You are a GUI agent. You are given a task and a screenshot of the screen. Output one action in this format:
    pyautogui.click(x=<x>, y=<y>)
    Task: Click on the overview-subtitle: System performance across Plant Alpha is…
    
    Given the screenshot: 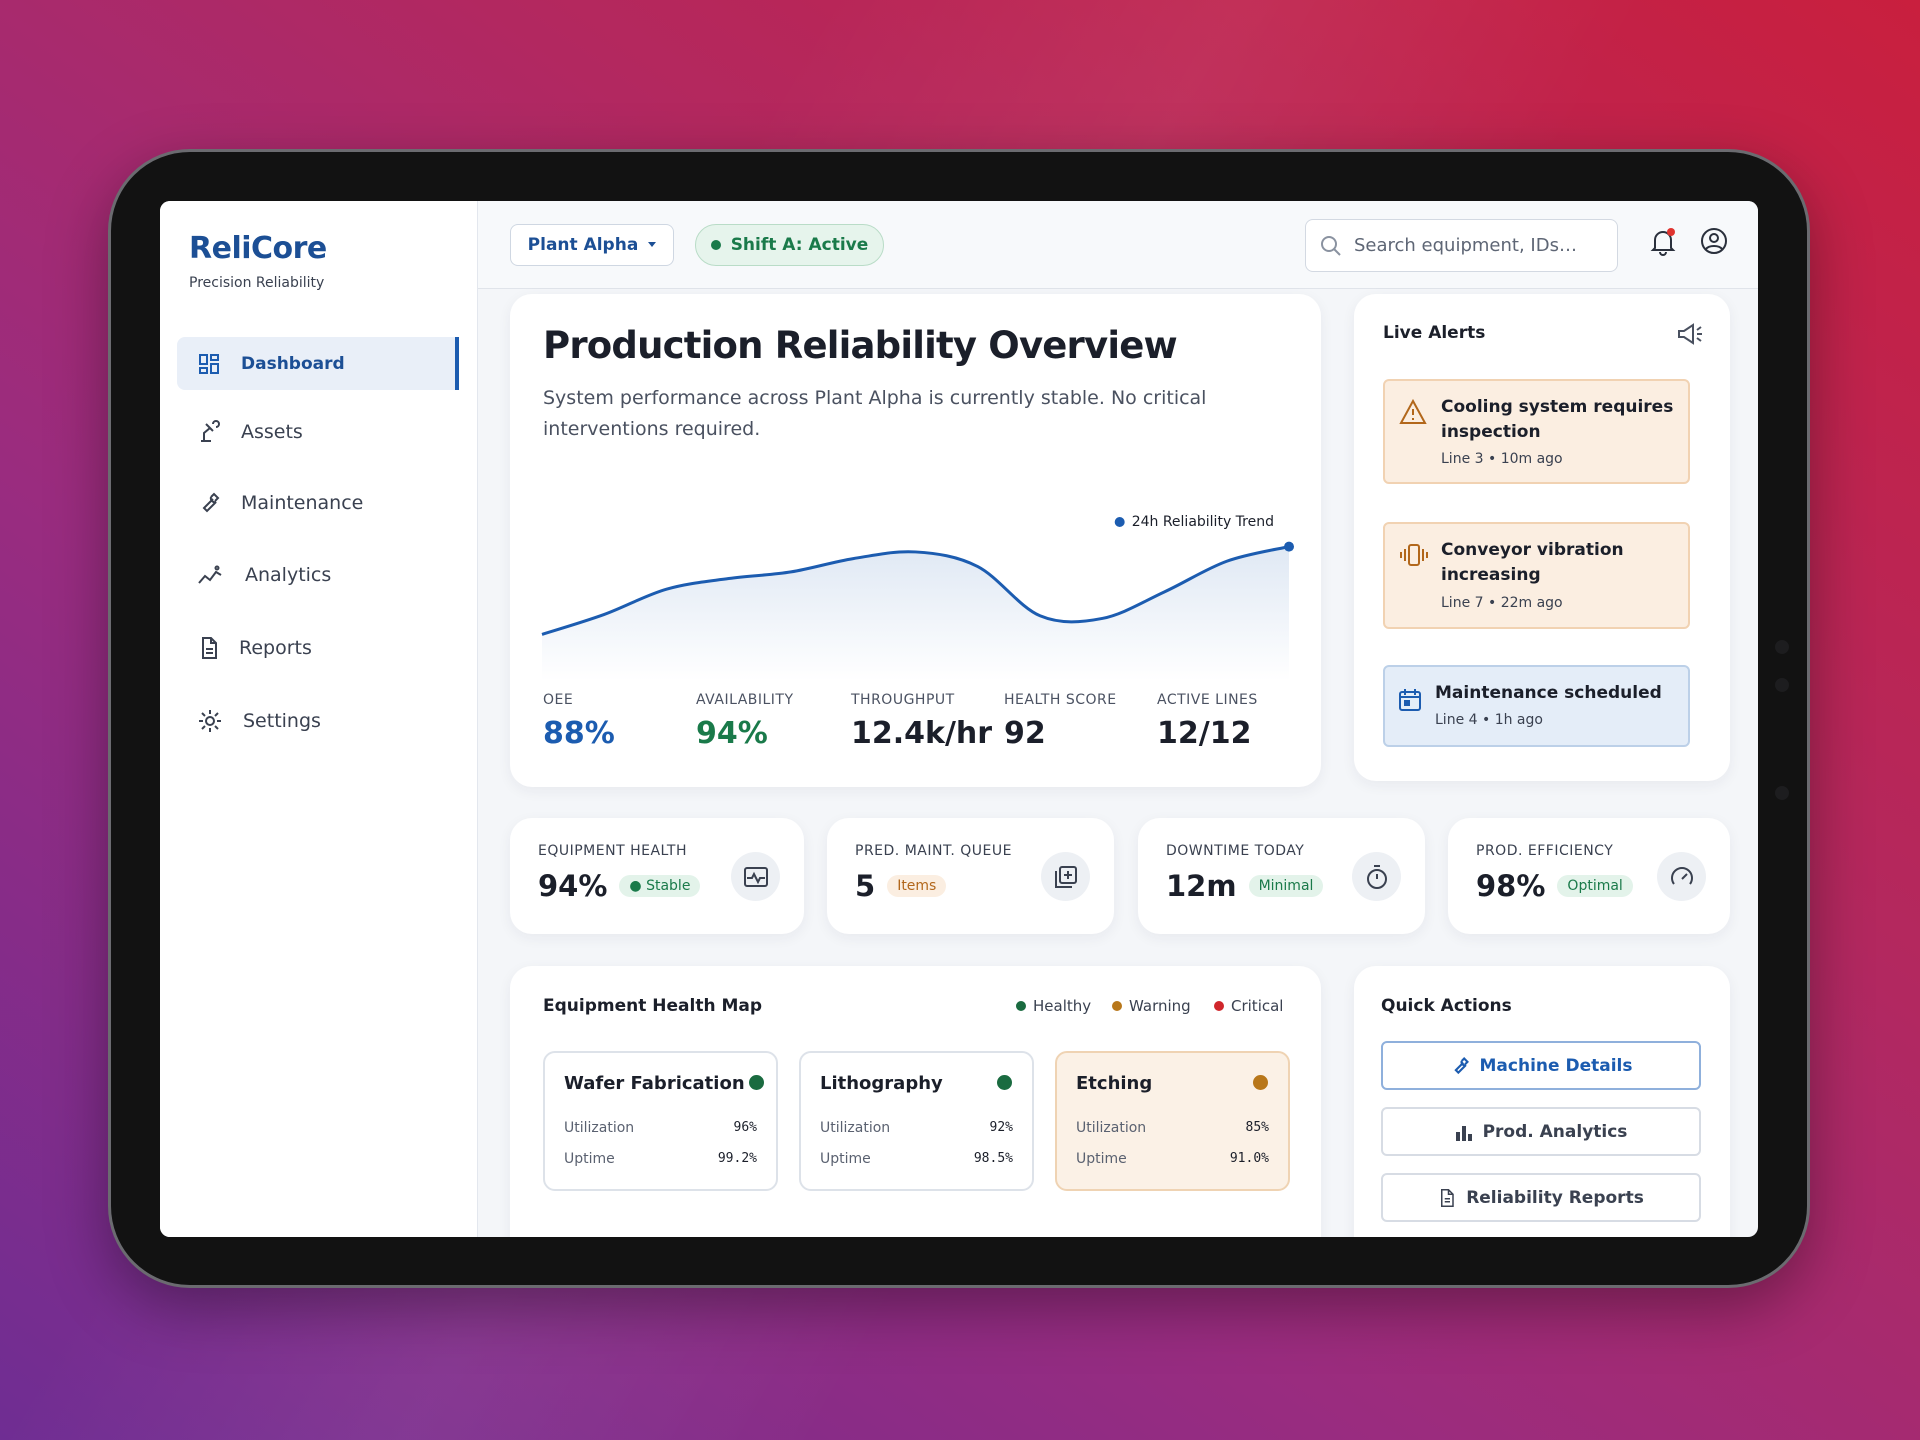 What is the action you would take?
    pyautogui.click(x=875, y=413)
    